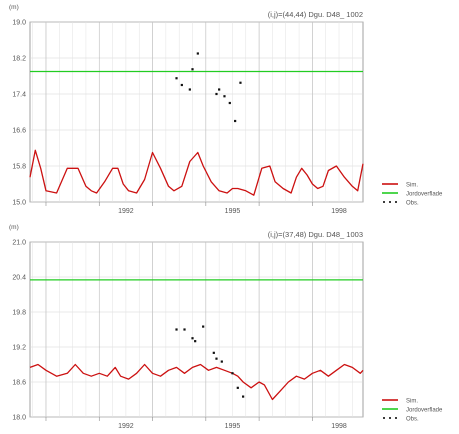  What do you see at coordinates (19, 313) in the screenshot?
I see `y-tick-label: 19.8` at bounding box center [19, 313].